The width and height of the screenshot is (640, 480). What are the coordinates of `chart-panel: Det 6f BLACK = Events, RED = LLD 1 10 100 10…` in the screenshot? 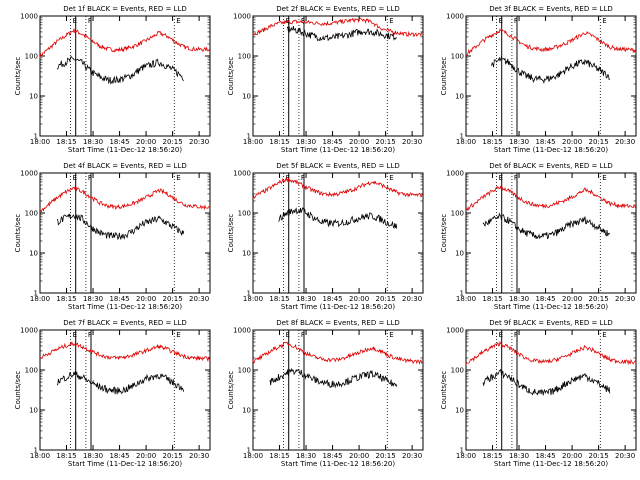 It's located at (538, 236).